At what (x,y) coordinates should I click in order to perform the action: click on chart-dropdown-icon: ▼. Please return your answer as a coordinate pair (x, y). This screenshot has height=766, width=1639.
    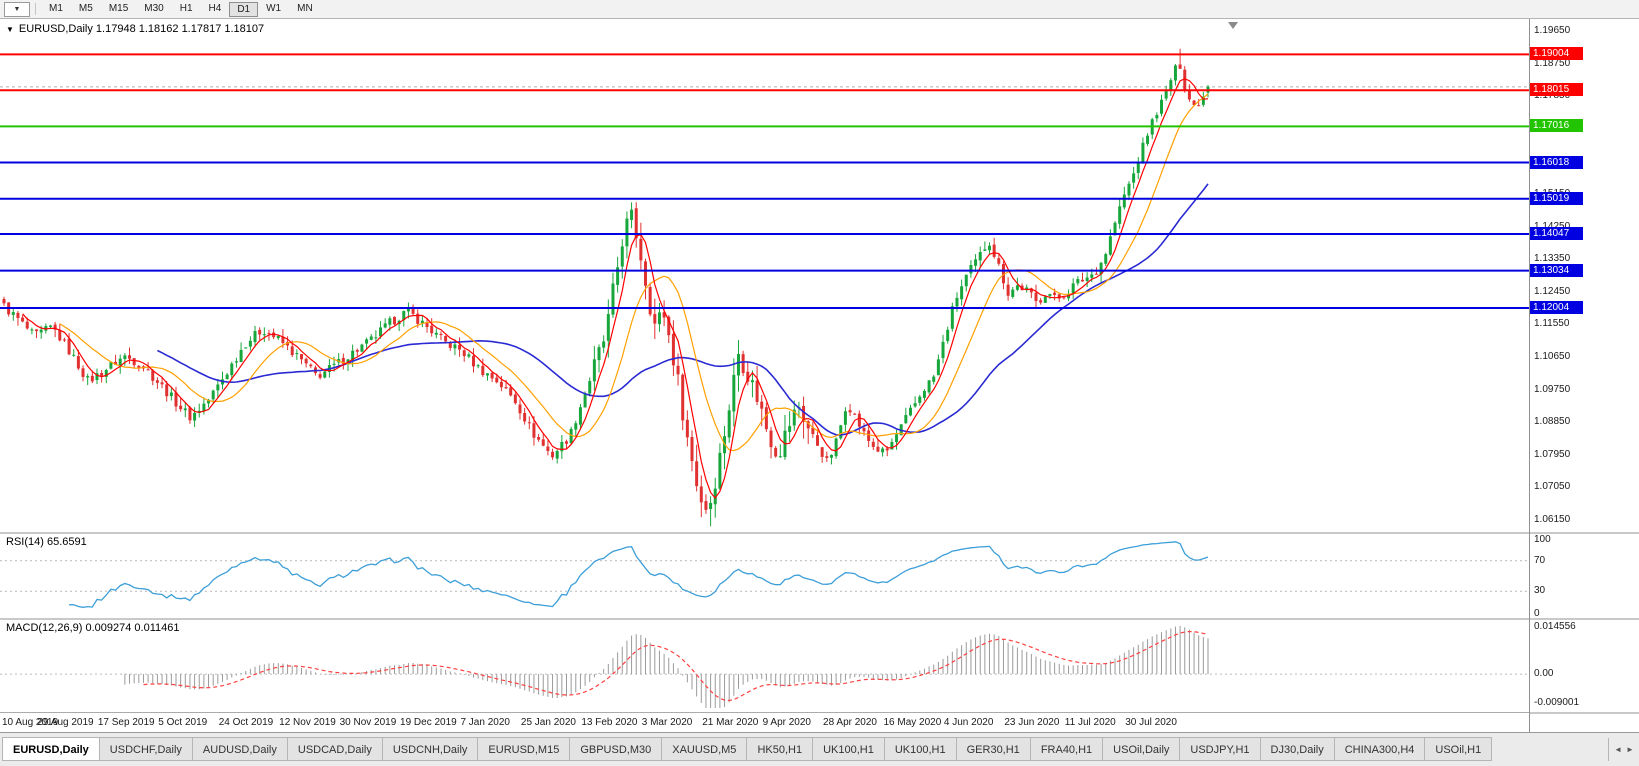
    Looking at the image, I should click on (10, 29).